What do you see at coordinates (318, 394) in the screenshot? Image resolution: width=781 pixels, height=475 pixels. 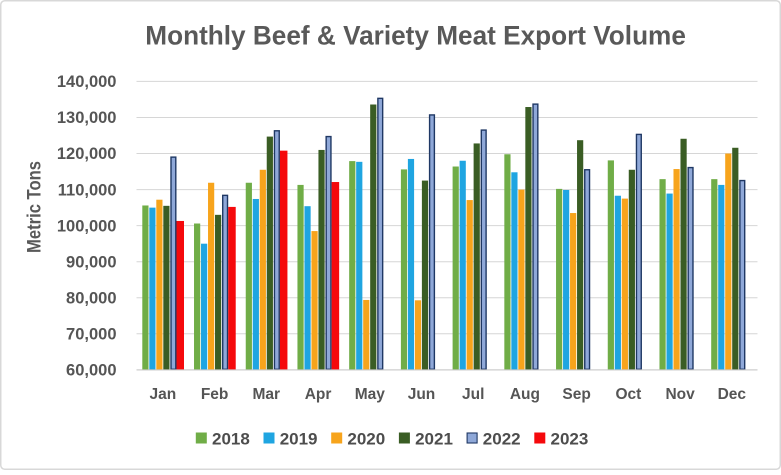 I see `svg-text: Apr` at bounding box center [318, 394].